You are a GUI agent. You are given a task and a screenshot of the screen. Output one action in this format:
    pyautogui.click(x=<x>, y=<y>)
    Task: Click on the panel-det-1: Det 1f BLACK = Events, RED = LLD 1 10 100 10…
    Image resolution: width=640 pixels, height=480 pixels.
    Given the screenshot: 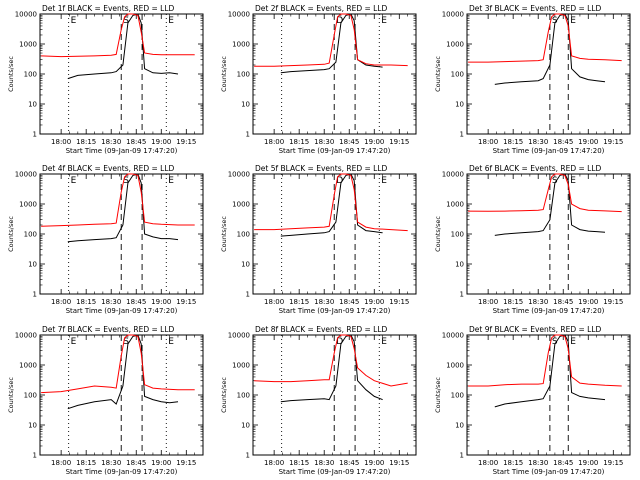 What is the action you would take?
    pyautogui.click(x=105, y=79)
    